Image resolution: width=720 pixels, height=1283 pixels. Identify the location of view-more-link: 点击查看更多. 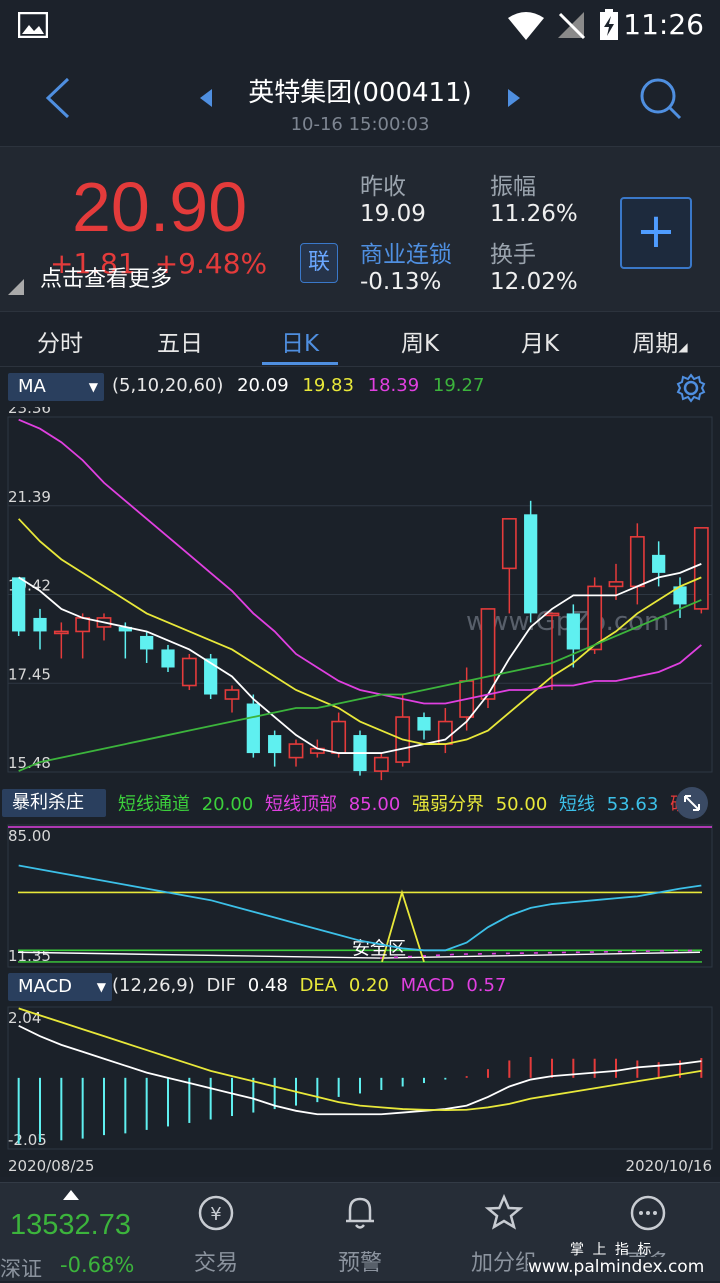
(106, 279).